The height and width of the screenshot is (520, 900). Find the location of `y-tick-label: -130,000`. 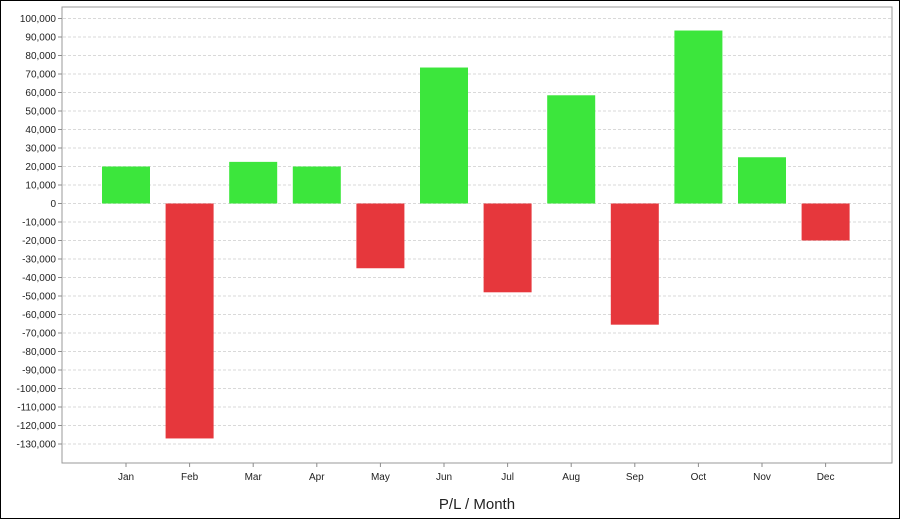

y-tick-label: -130,000 is located at coordinates (37, 445).